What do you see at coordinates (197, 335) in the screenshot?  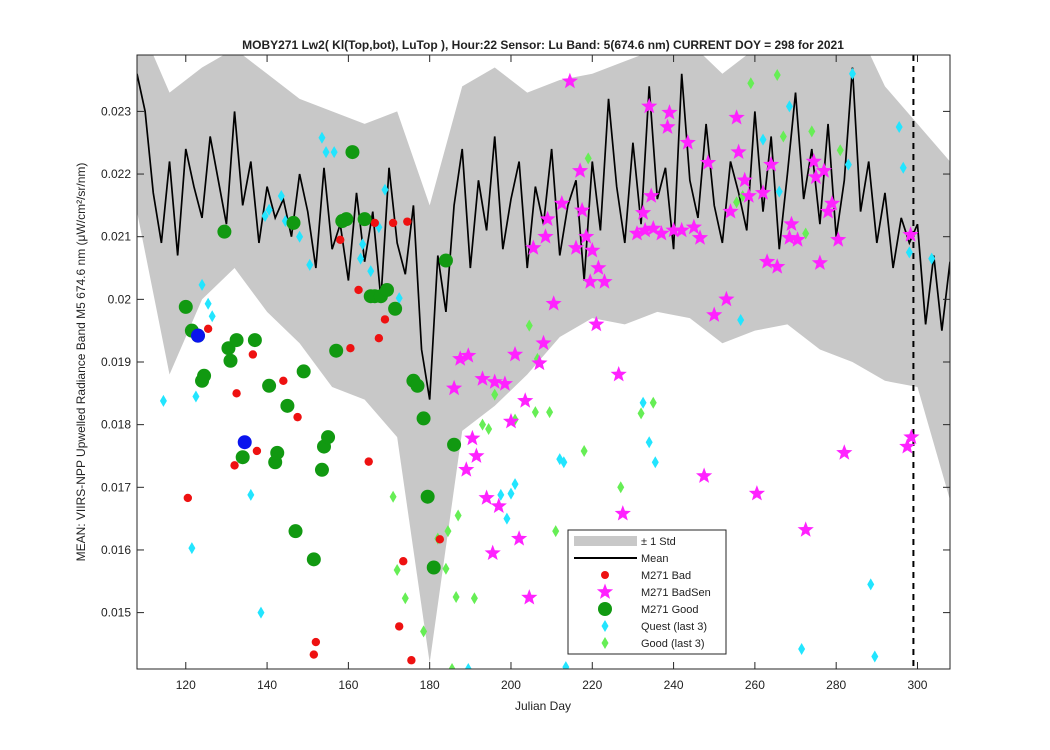 I see `m271-good-blue-marker` at bounding box center [197, 335].